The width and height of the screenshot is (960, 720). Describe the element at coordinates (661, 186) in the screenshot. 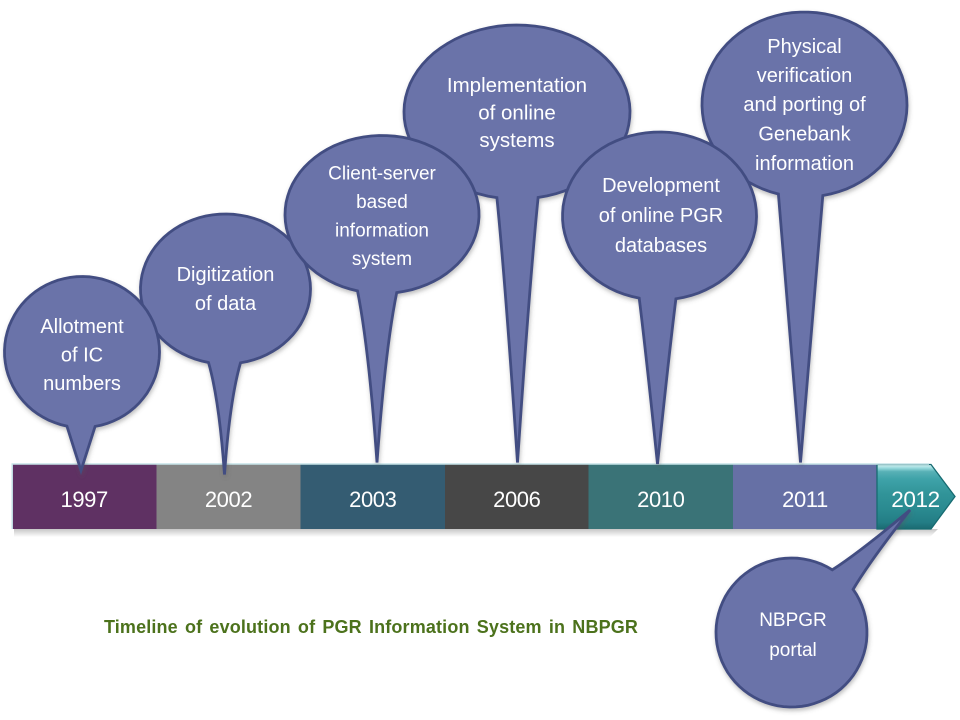

I see `svg-text: Development` at that location.